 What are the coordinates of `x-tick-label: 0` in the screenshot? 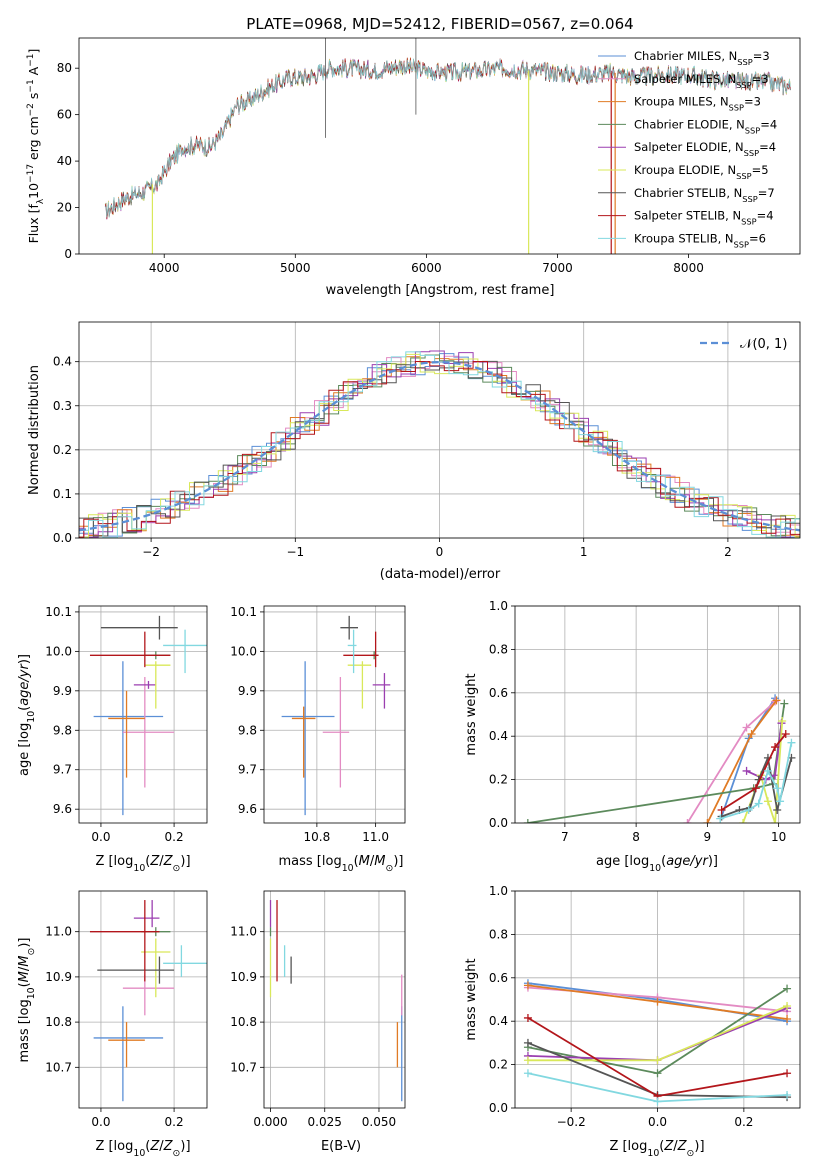 It's located at (440, 552).